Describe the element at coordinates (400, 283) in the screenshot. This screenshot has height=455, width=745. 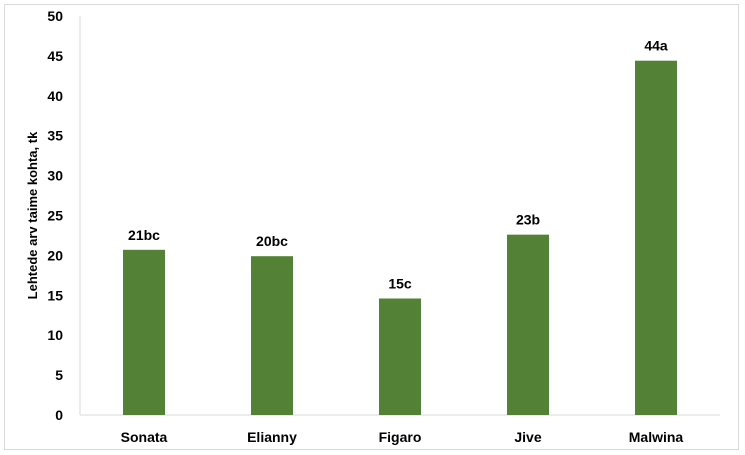
I see `data-label-figaro: 15c` at that location.